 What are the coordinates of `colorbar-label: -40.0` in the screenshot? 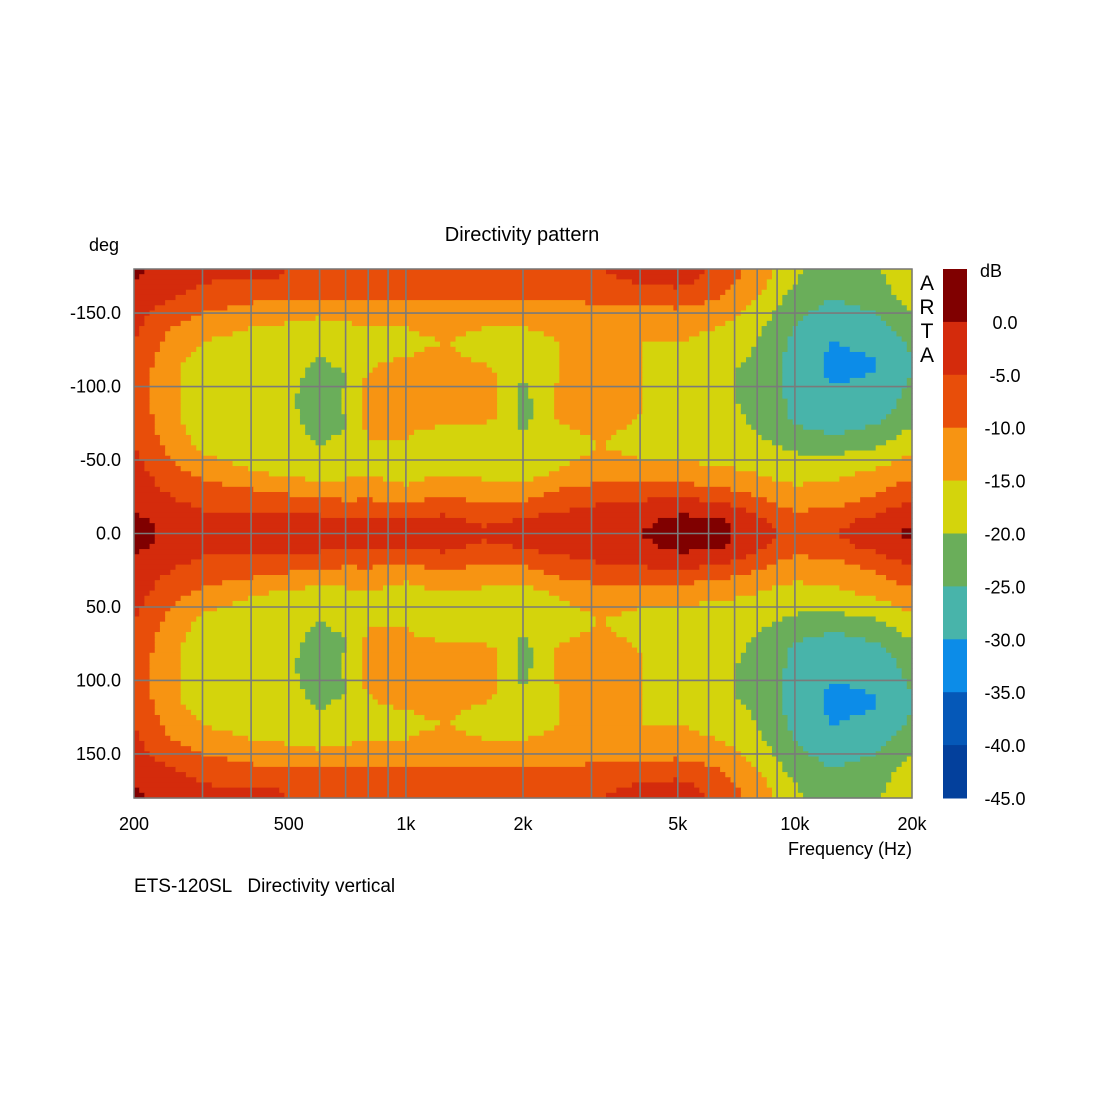 It's located at (1004, 746).